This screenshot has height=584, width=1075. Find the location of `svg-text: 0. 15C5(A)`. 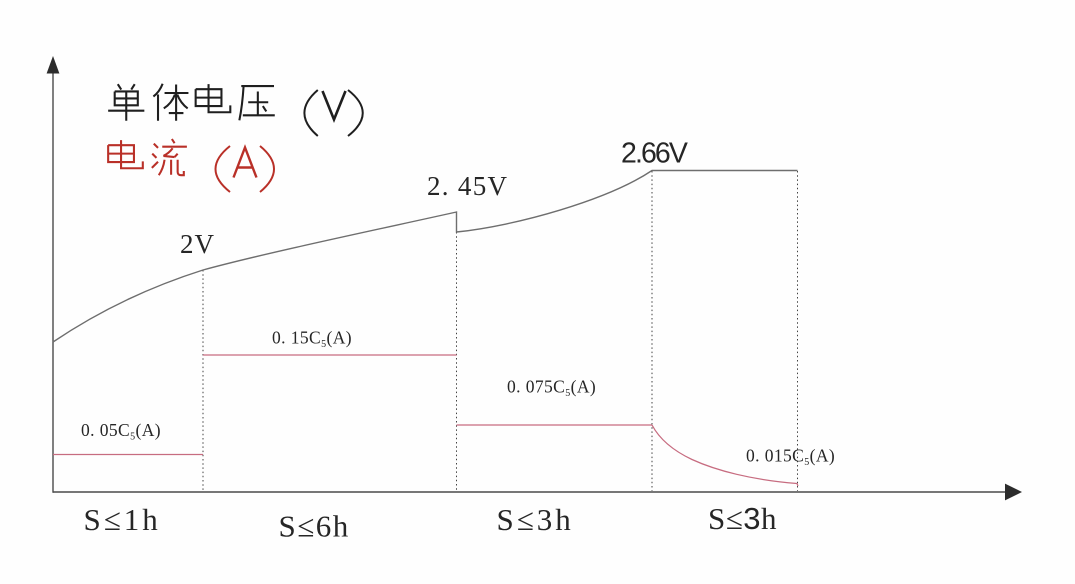

svg-text: 0. 15C5(A) is located at coordinates (312, 339).